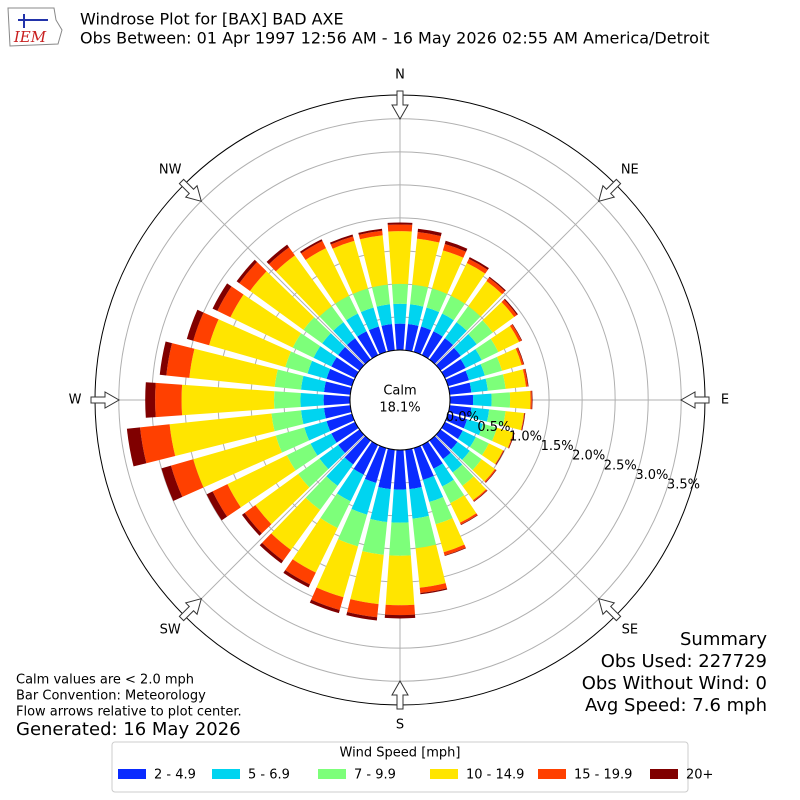 This screenshot has width=800, height=800. What do you see at coordinates (400, 400) in the screenshot?
I see `calm-circle` at bounding box center [400, 400].